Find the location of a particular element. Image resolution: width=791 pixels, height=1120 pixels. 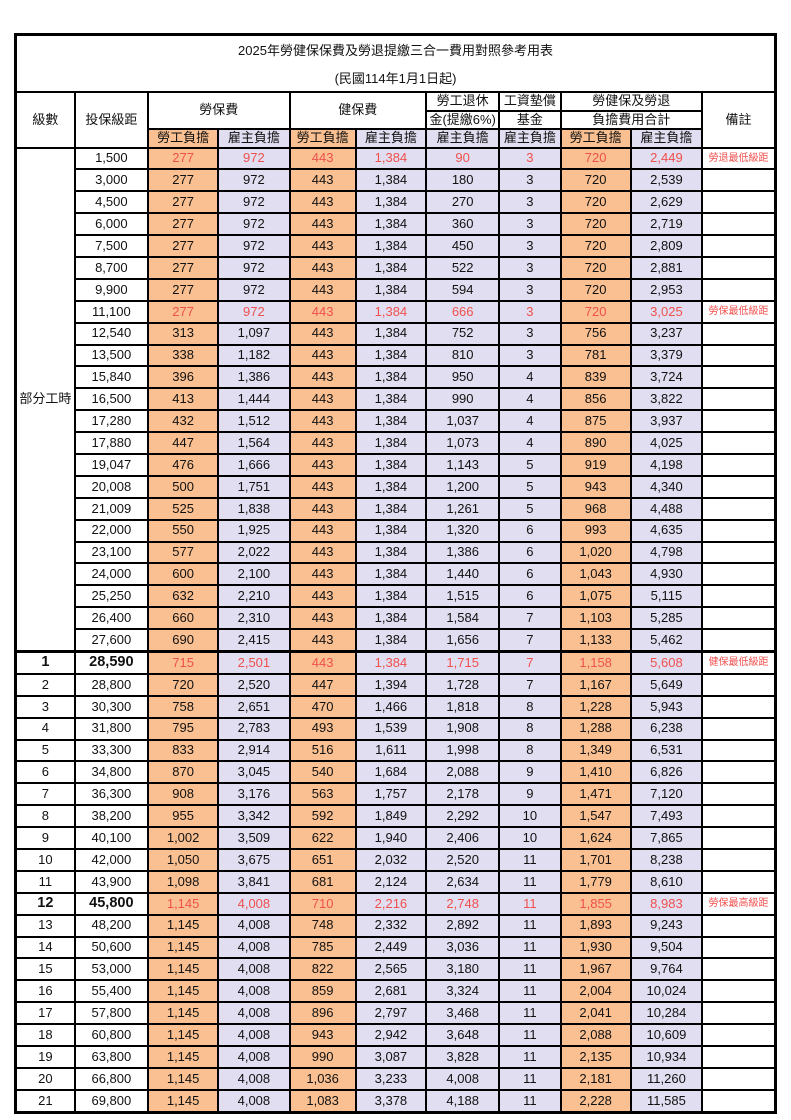

pension-employer-cell: 1,656 is located at coordinates (463, 640).